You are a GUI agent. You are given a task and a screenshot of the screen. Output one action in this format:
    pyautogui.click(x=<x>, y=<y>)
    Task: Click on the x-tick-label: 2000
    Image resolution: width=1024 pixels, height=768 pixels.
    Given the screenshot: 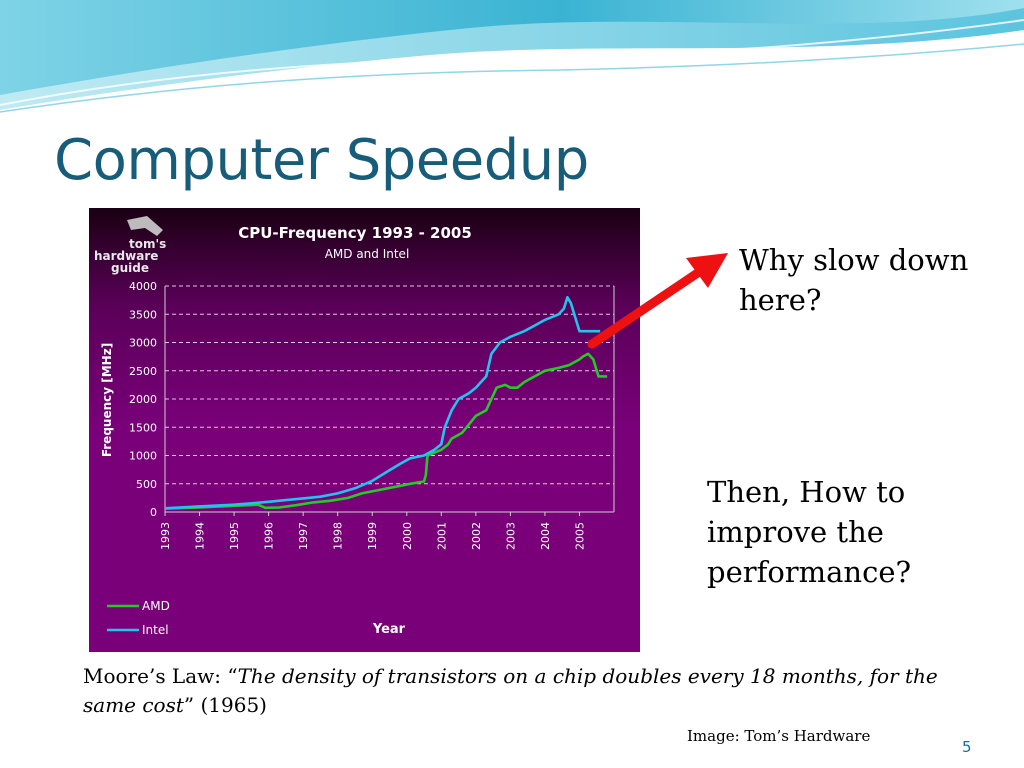 What is the action you would take?
    pyautogui.click(x=407, y=536)
    